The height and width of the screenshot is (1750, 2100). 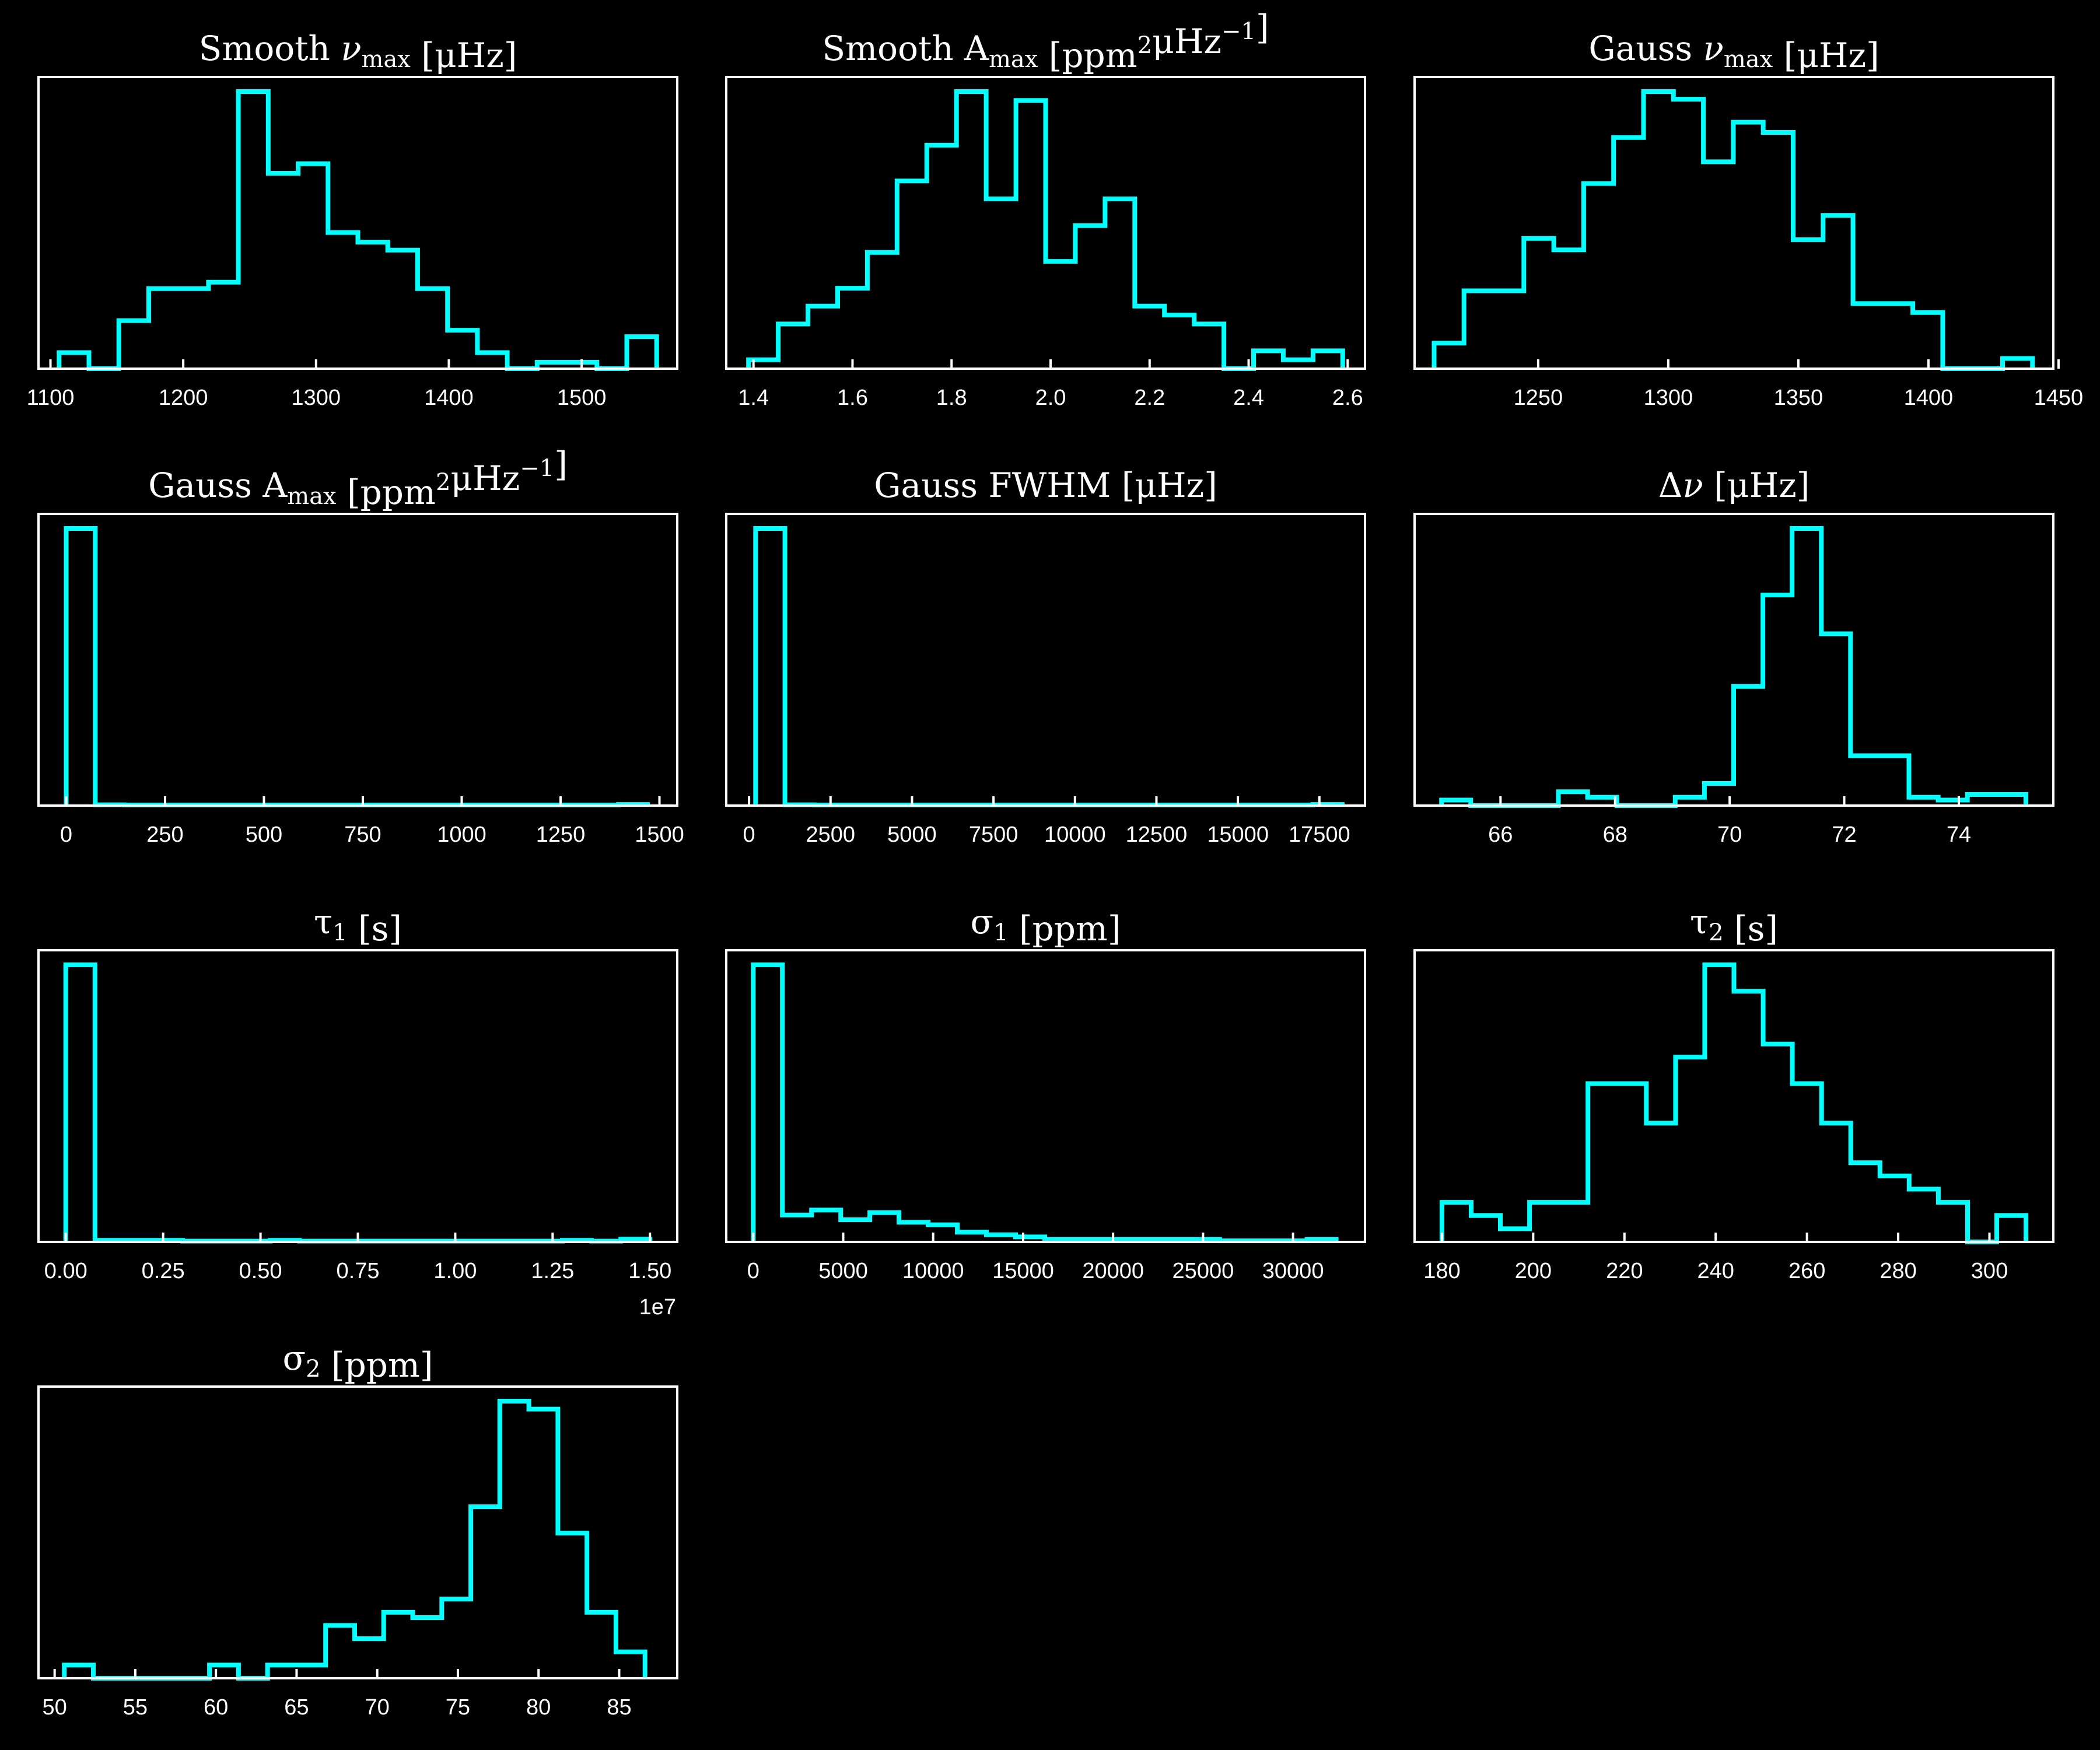 What do you see at coordinates (1050, 398) in the screenshot?
I see `x-tick-label: 2.0` at bounding box center [1050, 398].